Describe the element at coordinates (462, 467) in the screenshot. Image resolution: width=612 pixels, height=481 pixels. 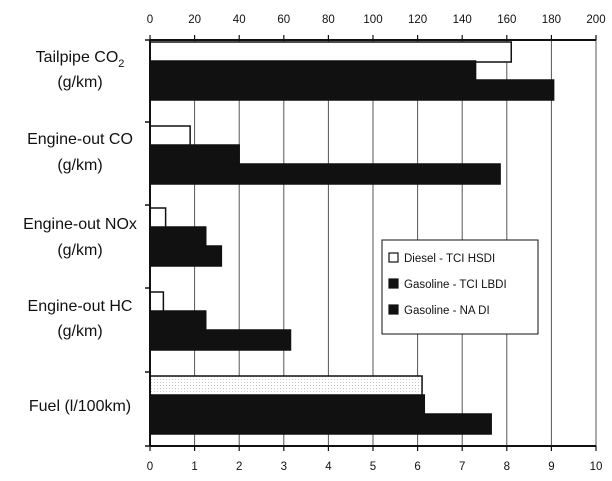
I see `bottom-tick-label: 7` at that location.